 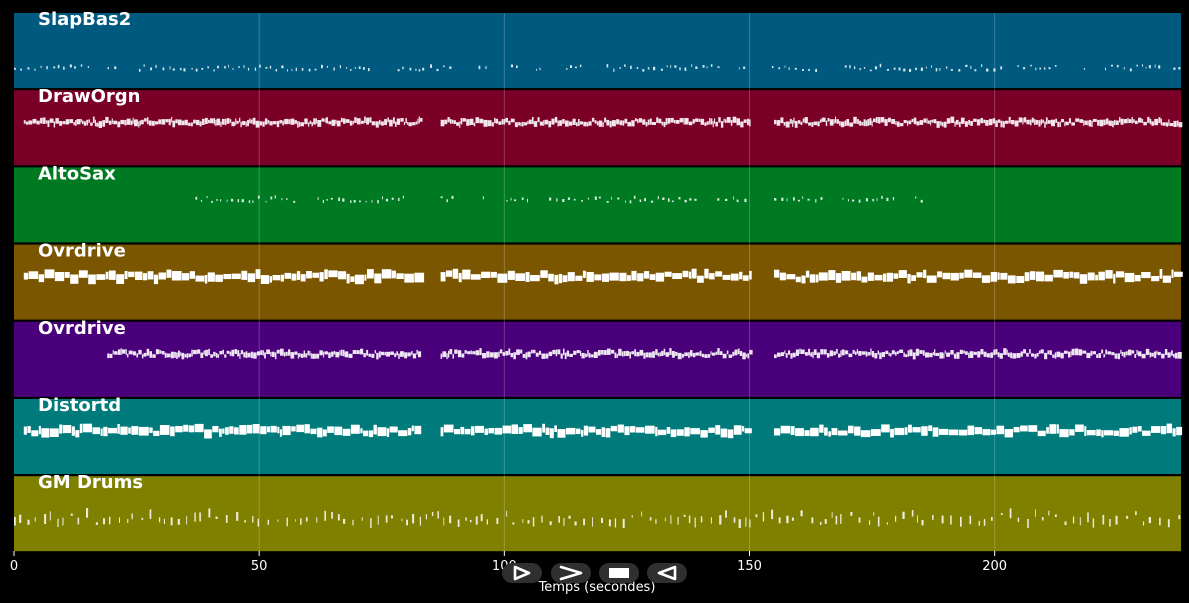 I want to click on track-lane, so click(x=598, y=359).